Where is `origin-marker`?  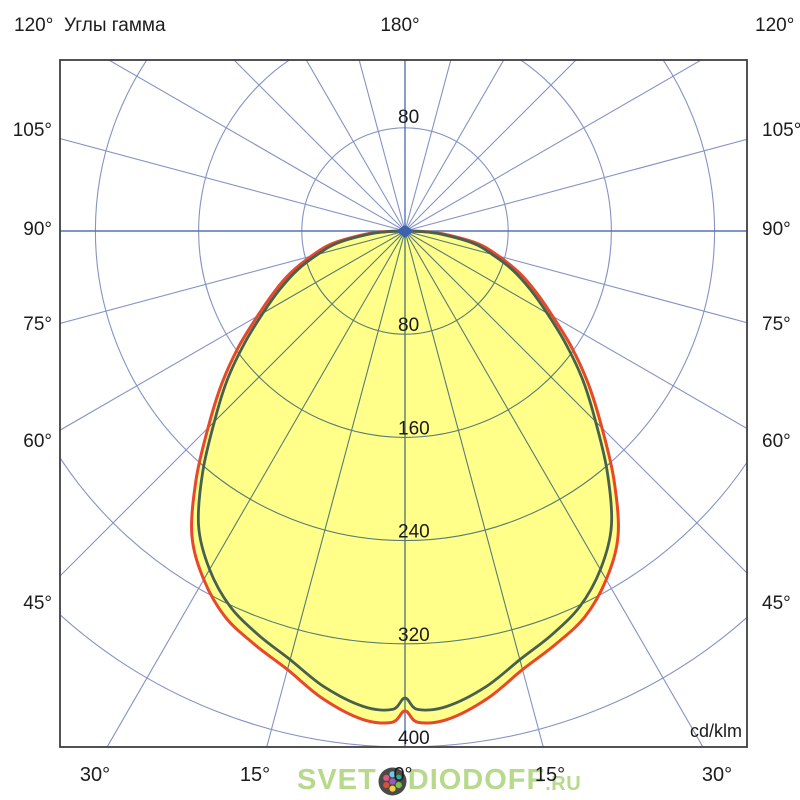
origin-marker is located at coordinates (405, 231).